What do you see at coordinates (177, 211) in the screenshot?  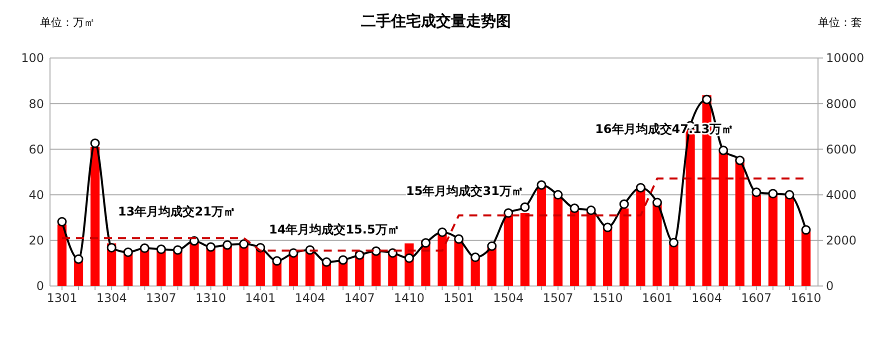 I see `annotation: 13年月均成交21万㎡` at bounding box center [177, 211].